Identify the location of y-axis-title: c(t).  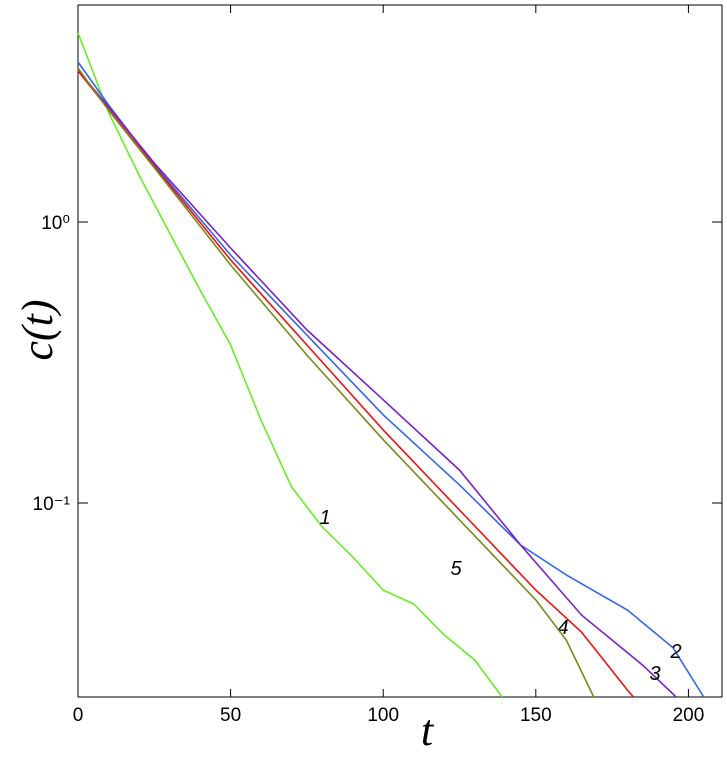
(37, 329).